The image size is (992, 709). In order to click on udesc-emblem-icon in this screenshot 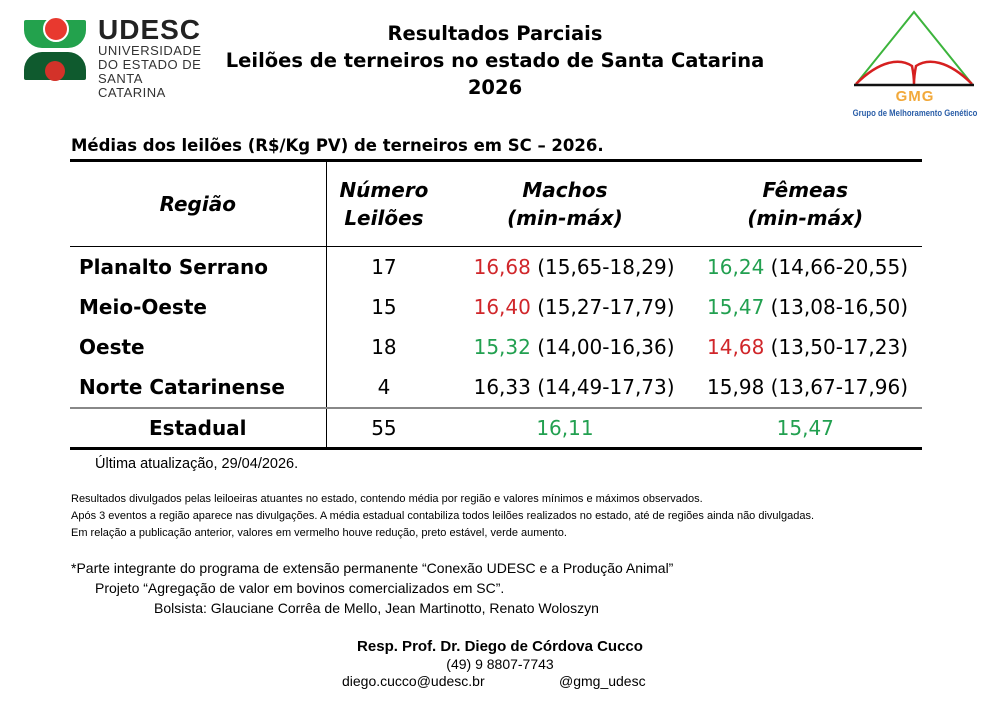, I will do `click(55, 48)`.